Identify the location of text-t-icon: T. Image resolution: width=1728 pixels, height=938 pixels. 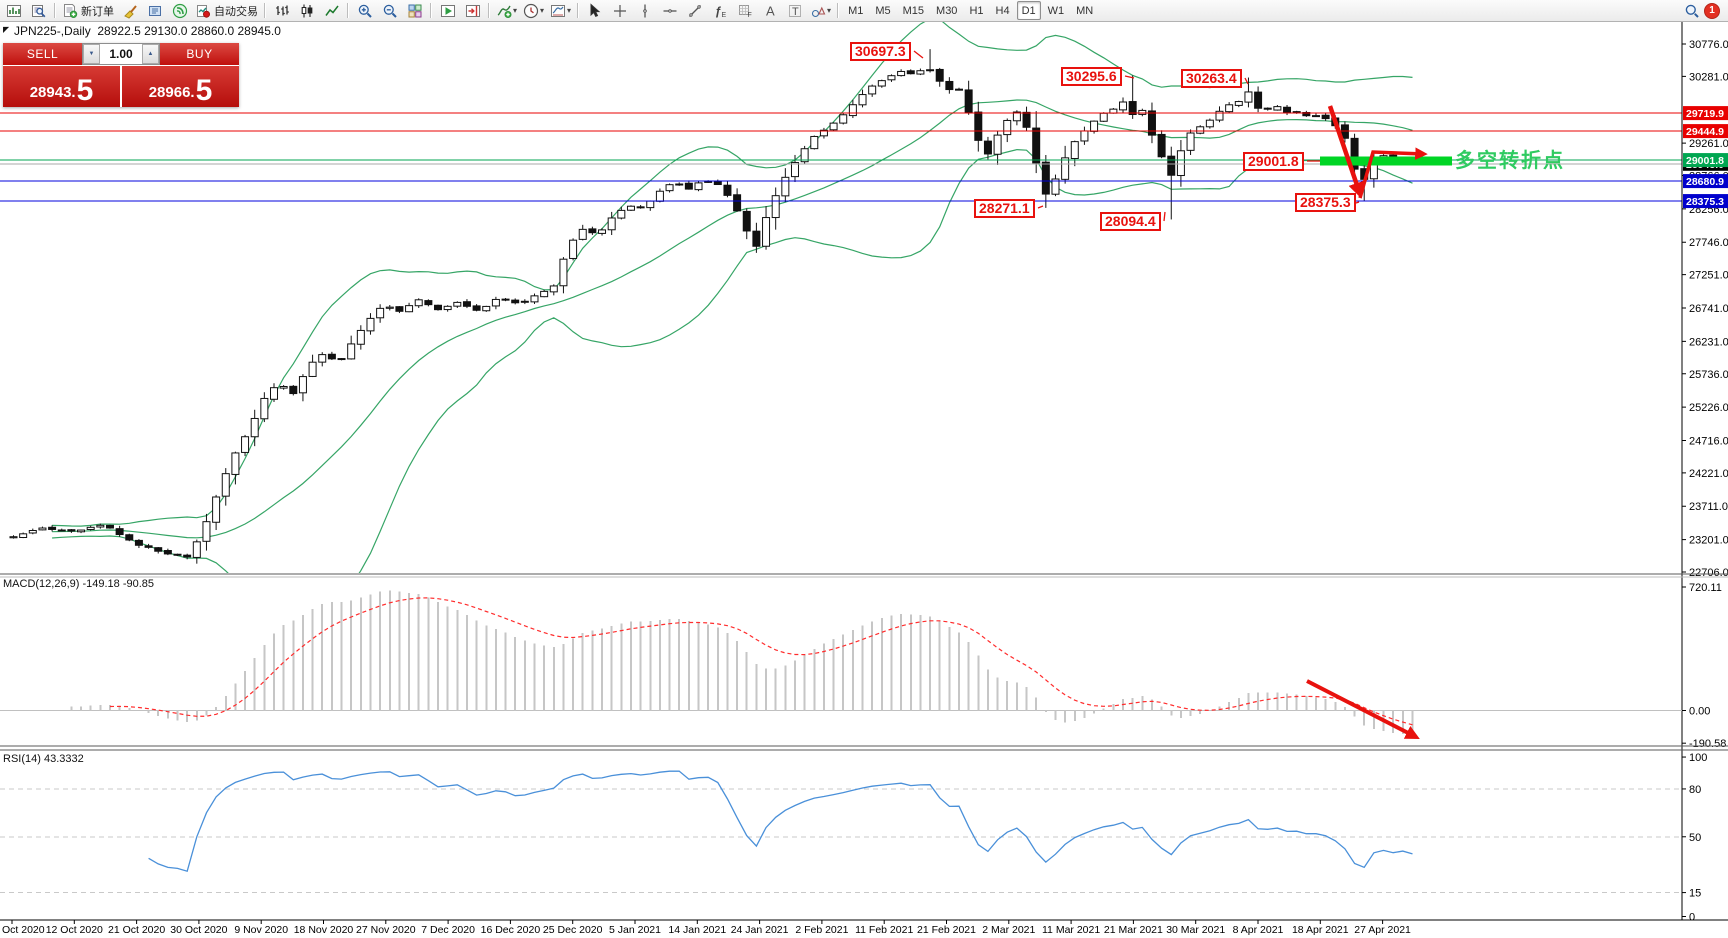
(794, 10).